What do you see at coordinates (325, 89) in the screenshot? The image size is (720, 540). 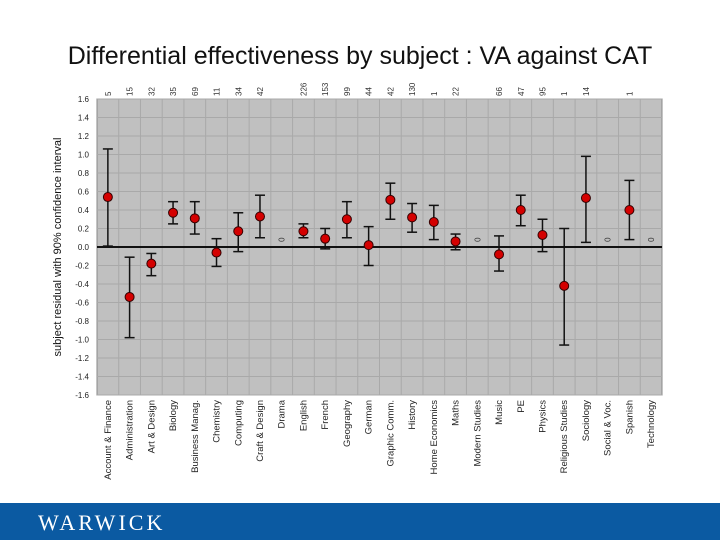 I see `count-label: 153` at bounding box center [325, 89].